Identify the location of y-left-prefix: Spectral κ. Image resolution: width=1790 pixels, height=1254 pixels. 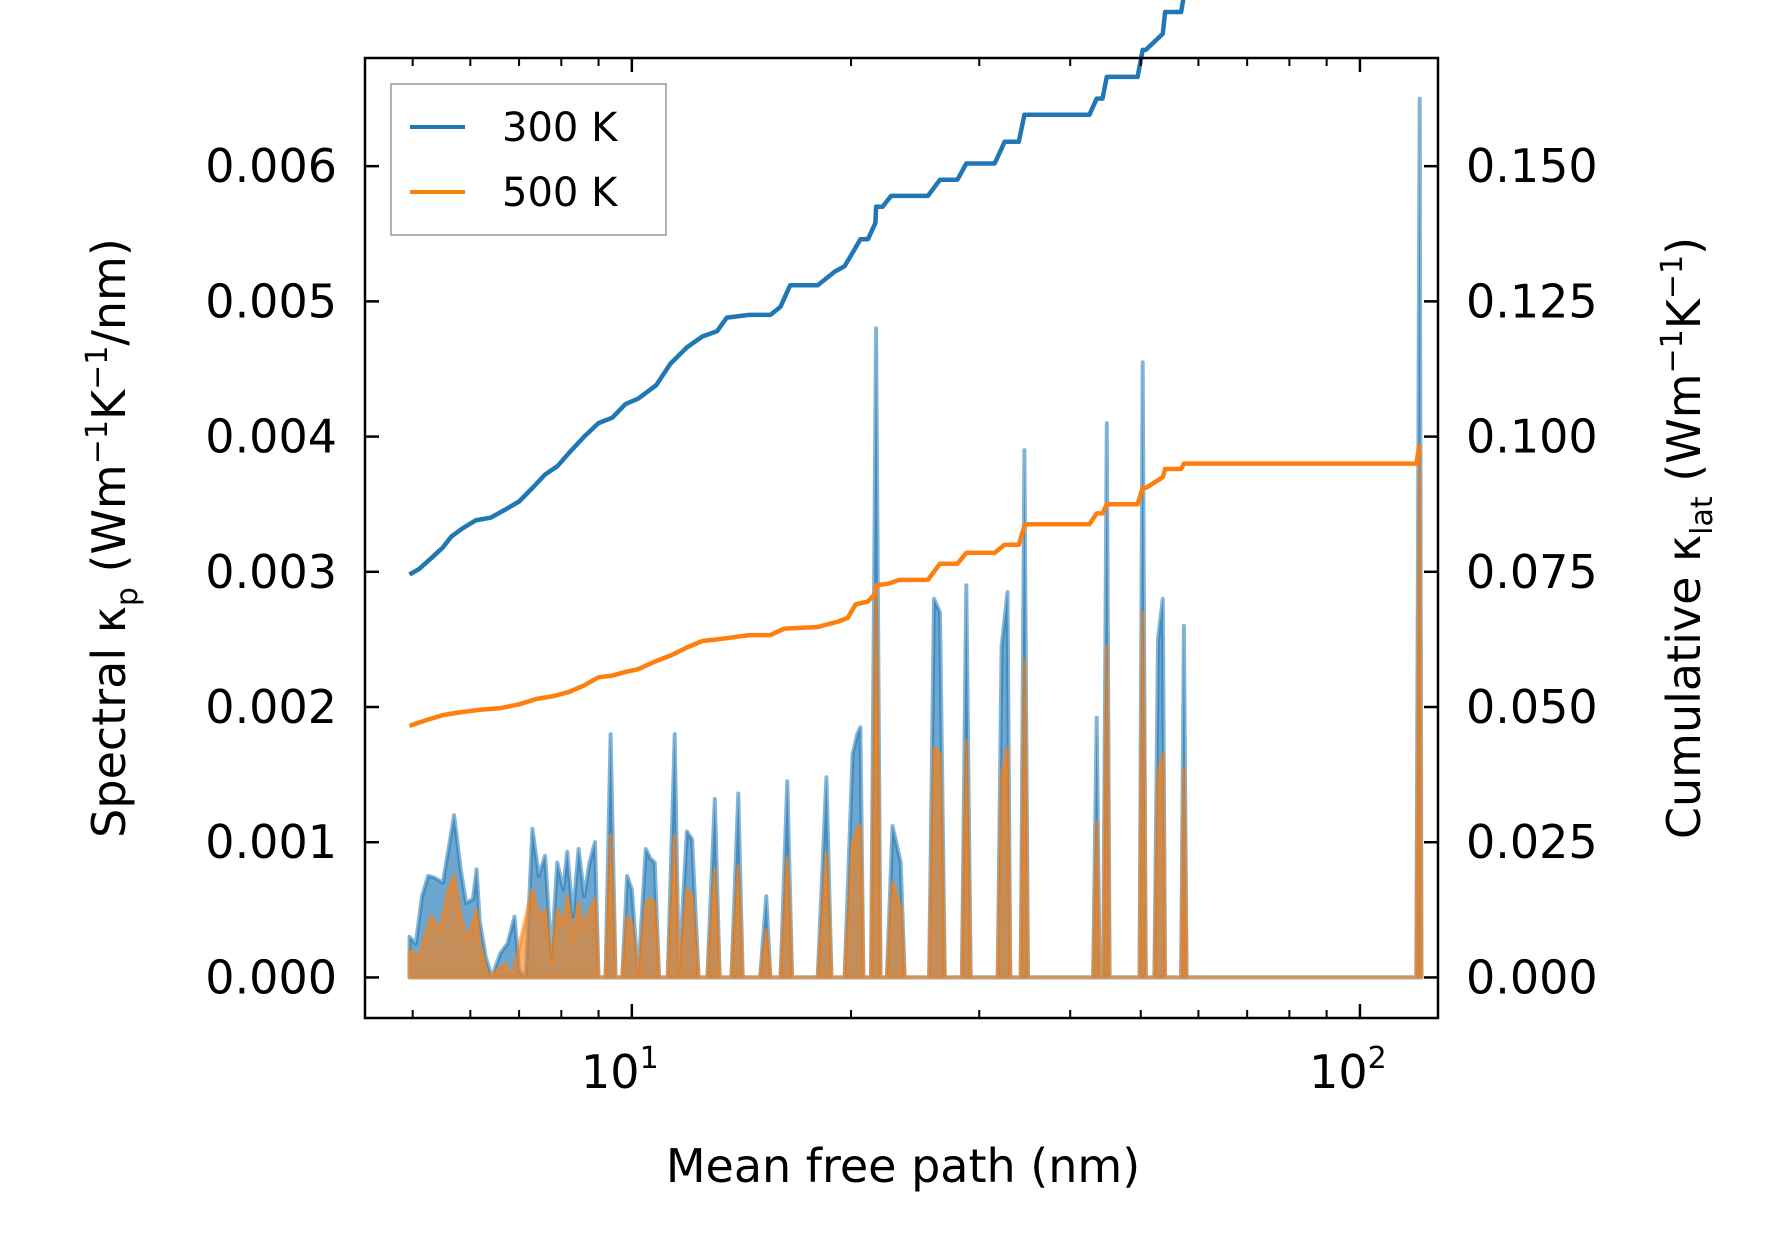
(109, 722).